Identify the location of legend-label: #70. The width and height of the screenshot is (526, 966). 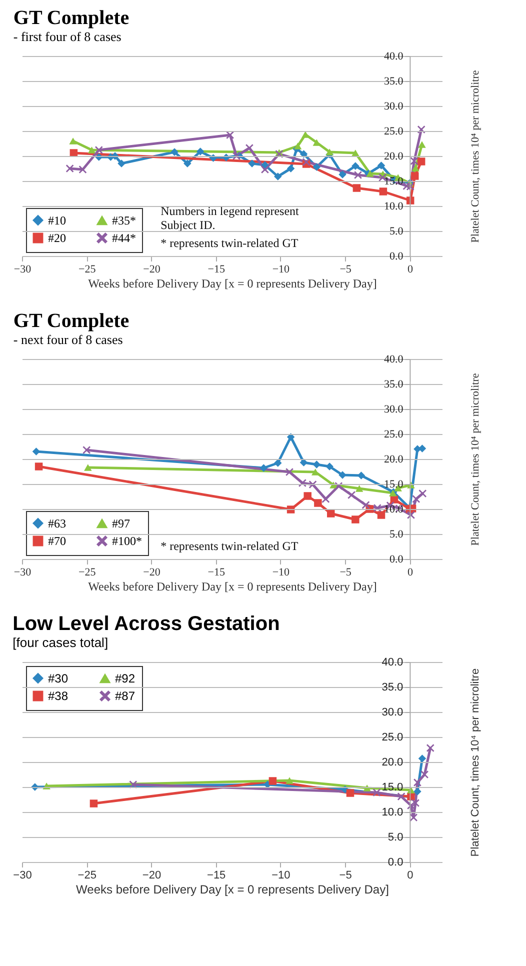
(57, 541).